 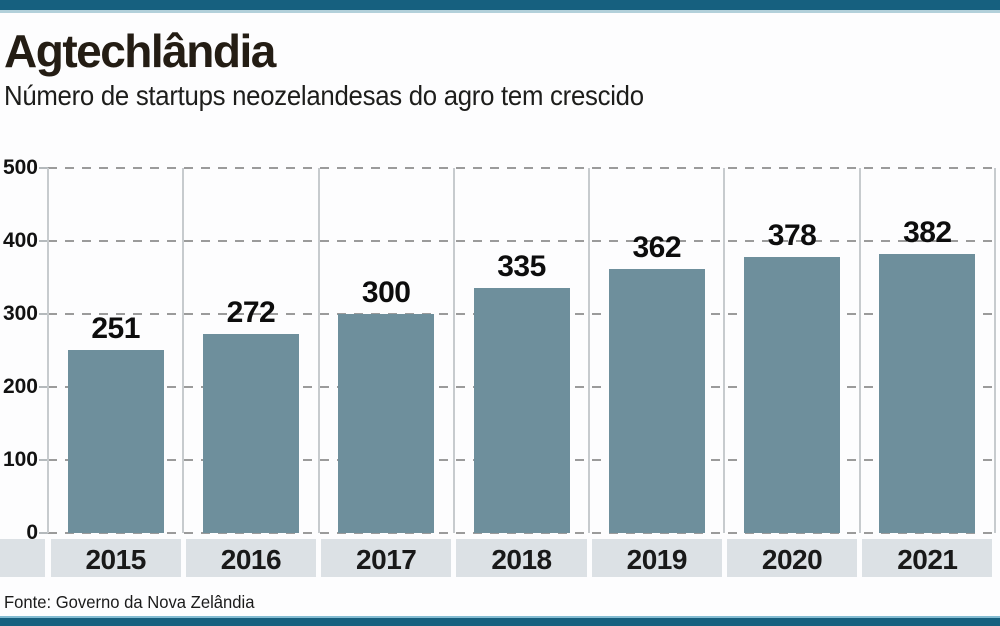 I want to click on y-axis-label-400: 400, so click(x=20, y=240).